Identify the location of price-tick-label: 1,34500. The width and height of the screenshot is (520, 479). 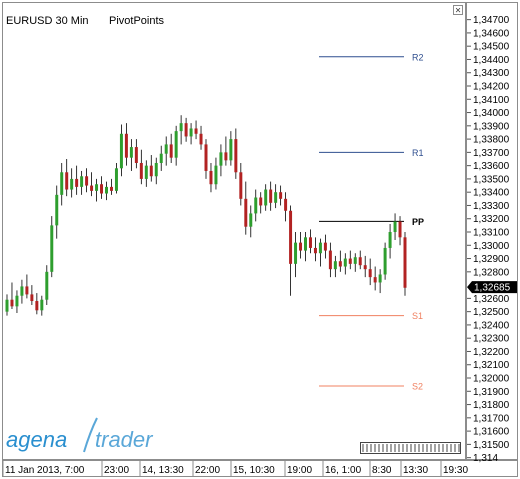
(491, 47).